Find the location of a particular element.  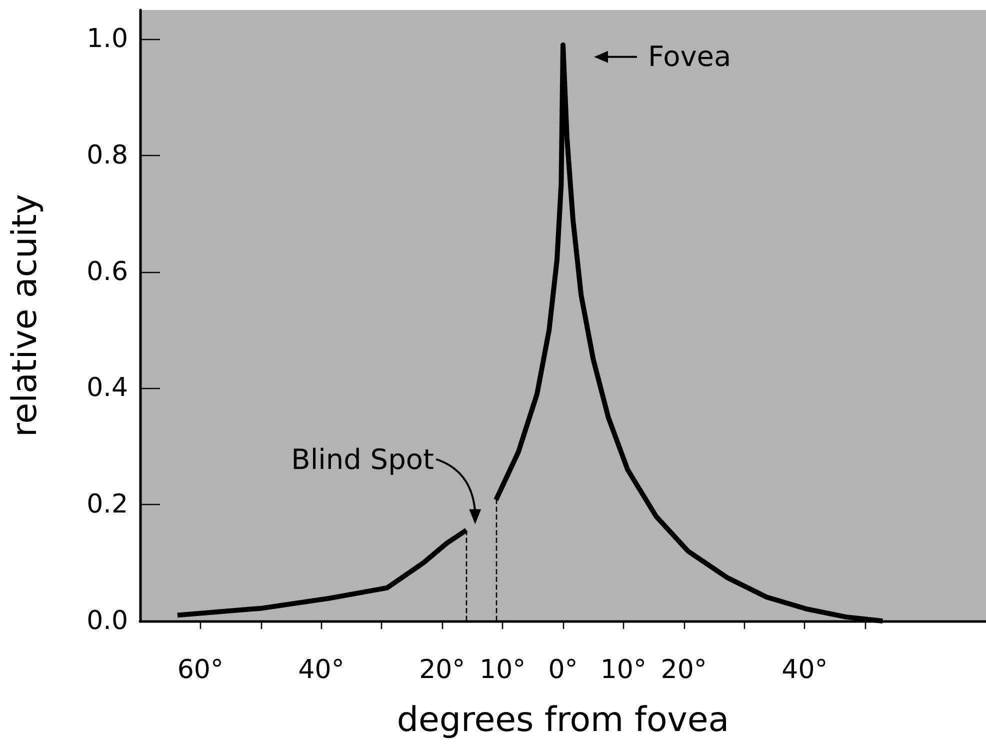

y-tick-label: 0.6 is located at coordinates (107, 271).